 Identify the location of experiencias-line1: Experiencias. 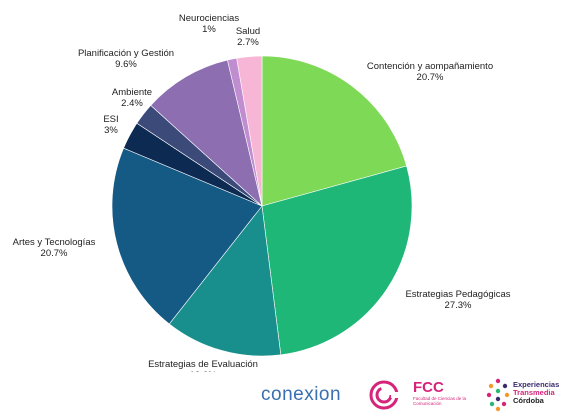
(536, 384).